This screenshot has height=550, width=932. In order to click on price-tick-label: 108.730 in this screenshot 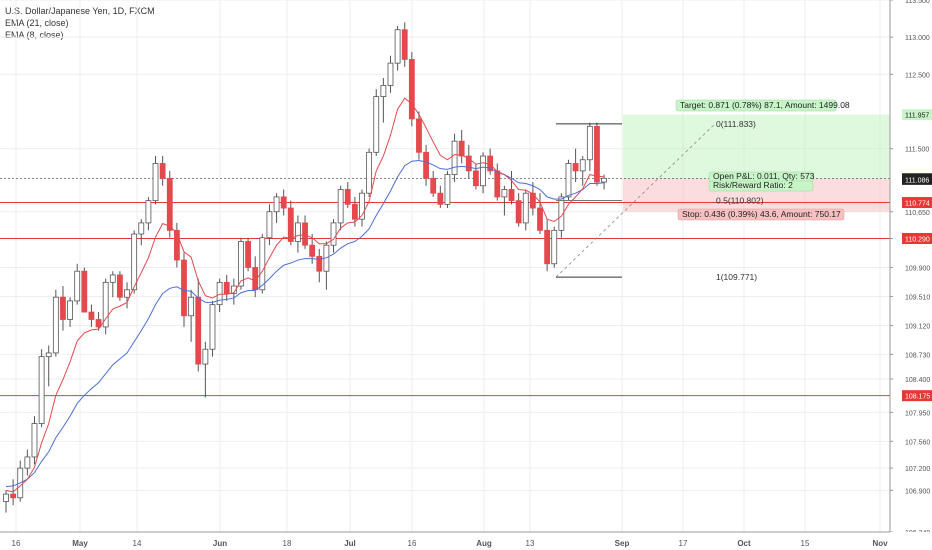, I will do `click(917, 355)`.